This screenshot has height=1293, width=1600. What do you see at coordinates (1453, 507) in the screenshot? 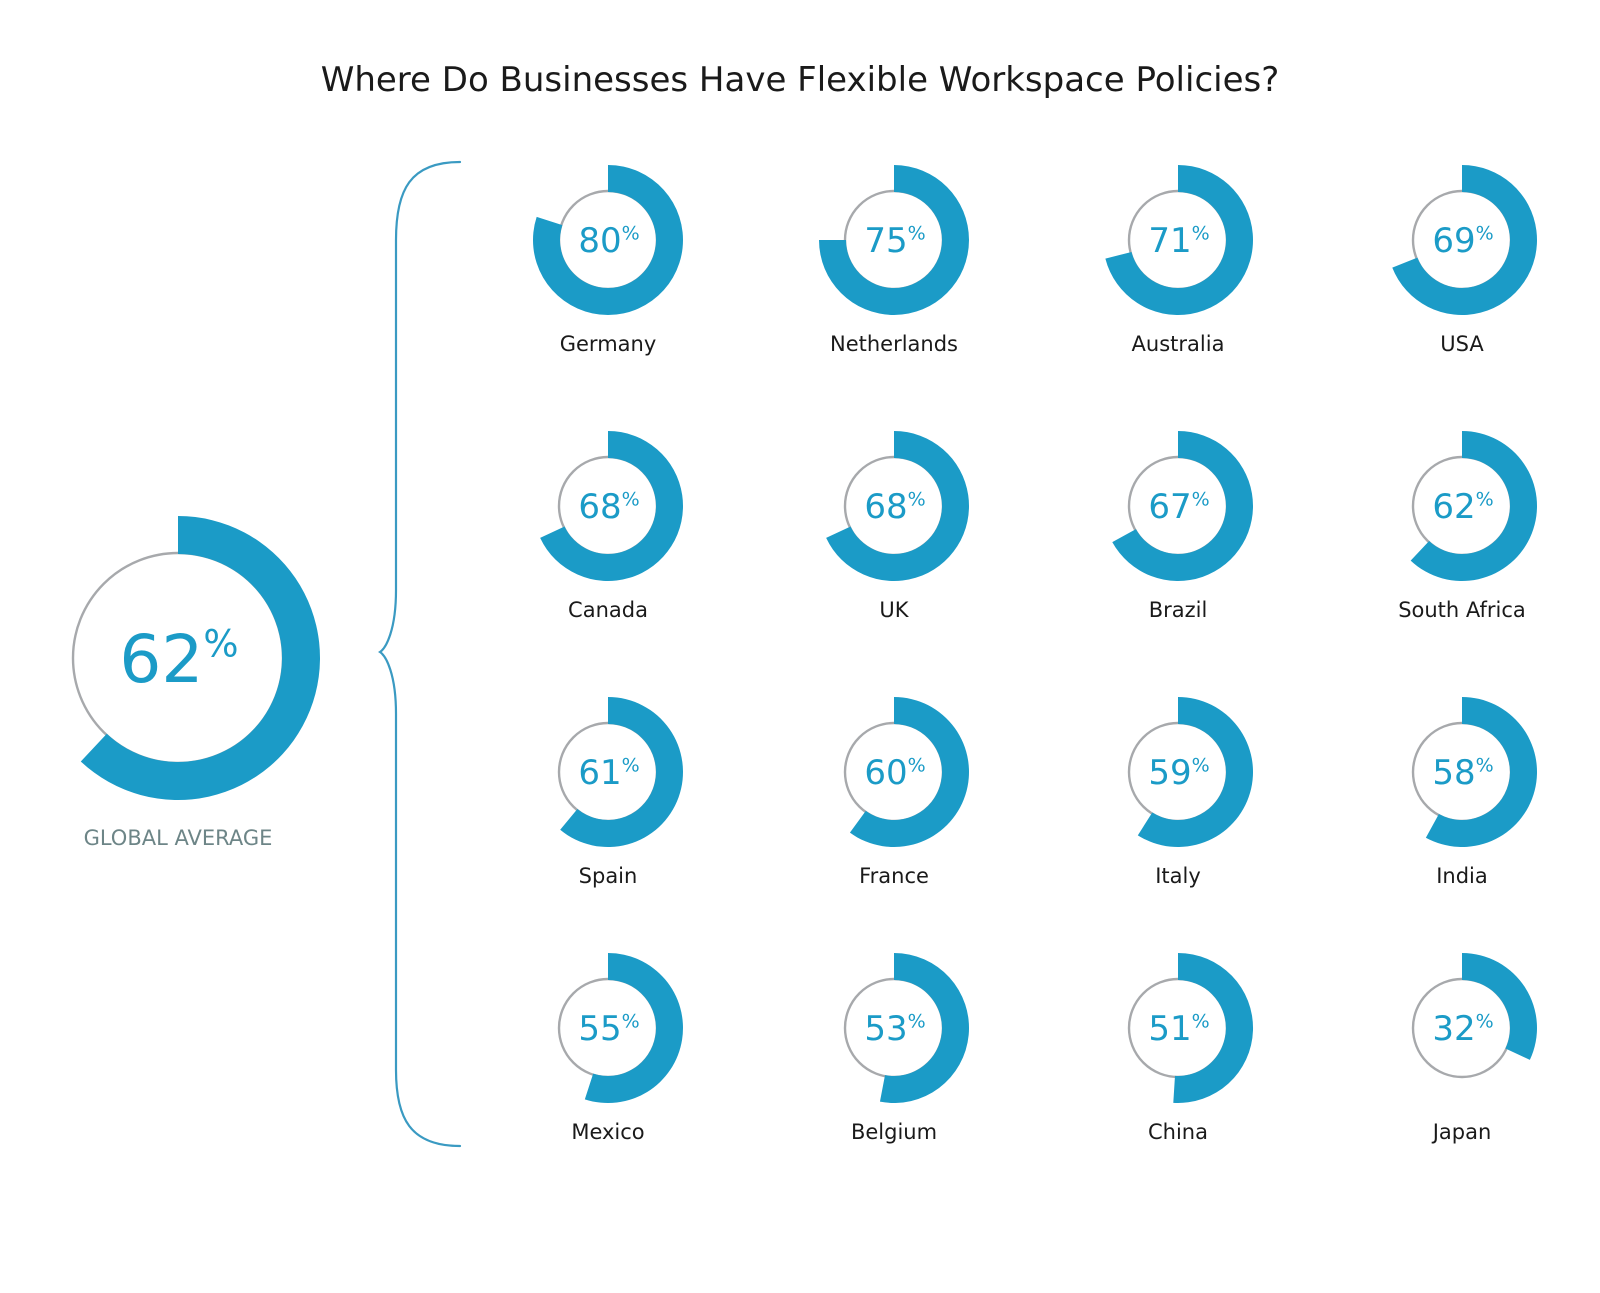
I see `south-africa-value: 62` at bounding box center [1453, 507].